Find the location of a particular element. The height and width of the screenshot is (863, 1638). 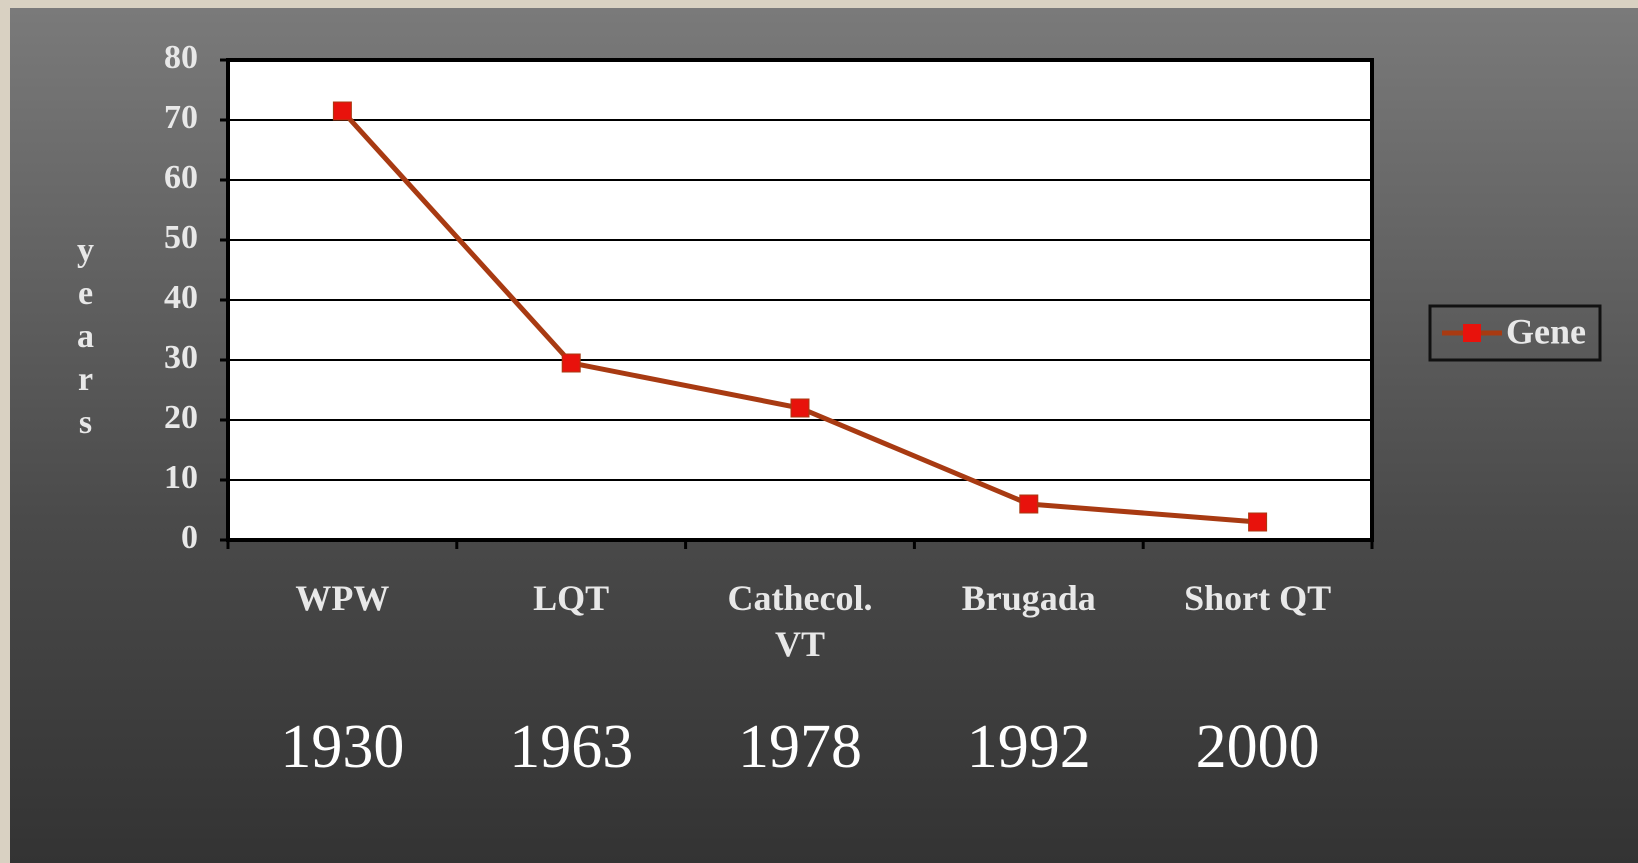

category-year: 1930 is located at coordinates (342, 747).